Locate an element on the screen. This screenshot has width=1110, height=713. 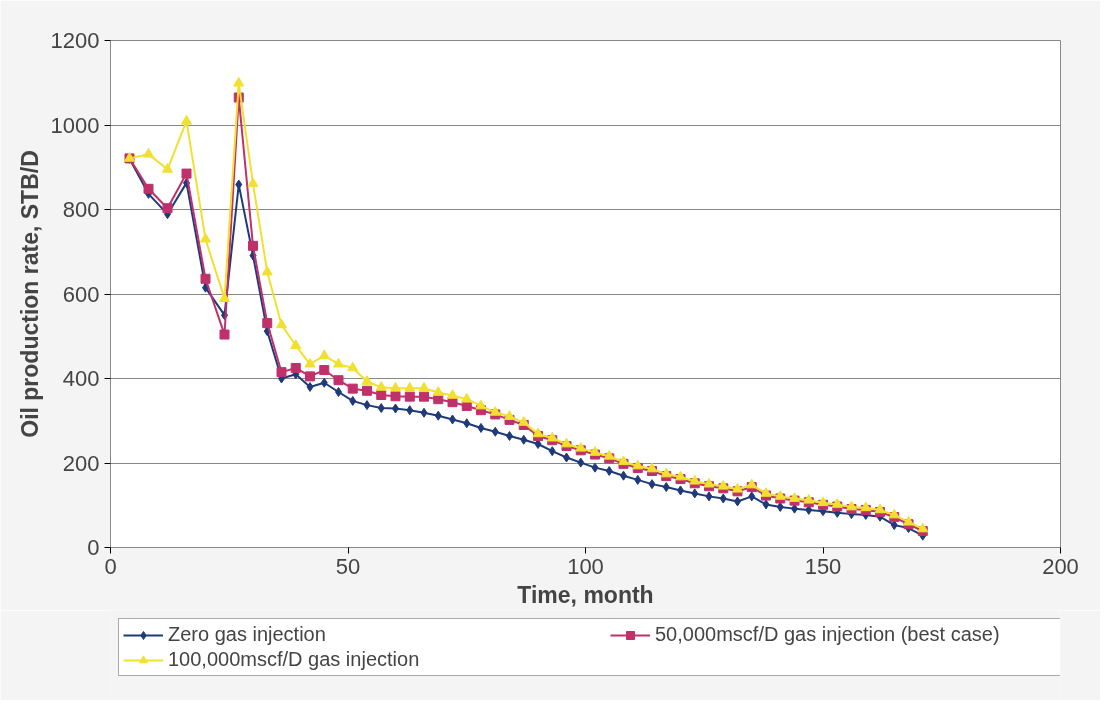
x-axis-title: Time, month is located at coordinates (585, 594).